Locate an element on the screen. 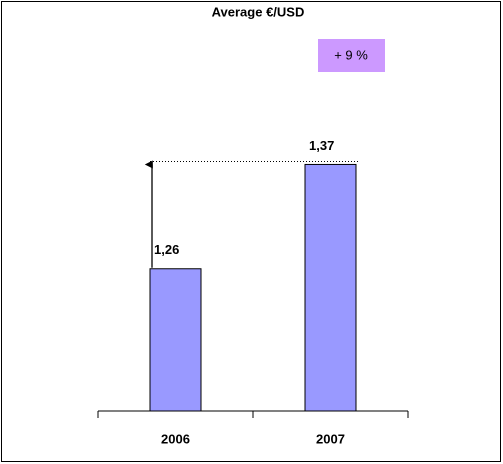  chart-title: Average €/USD is located at coordinates (258, 11).